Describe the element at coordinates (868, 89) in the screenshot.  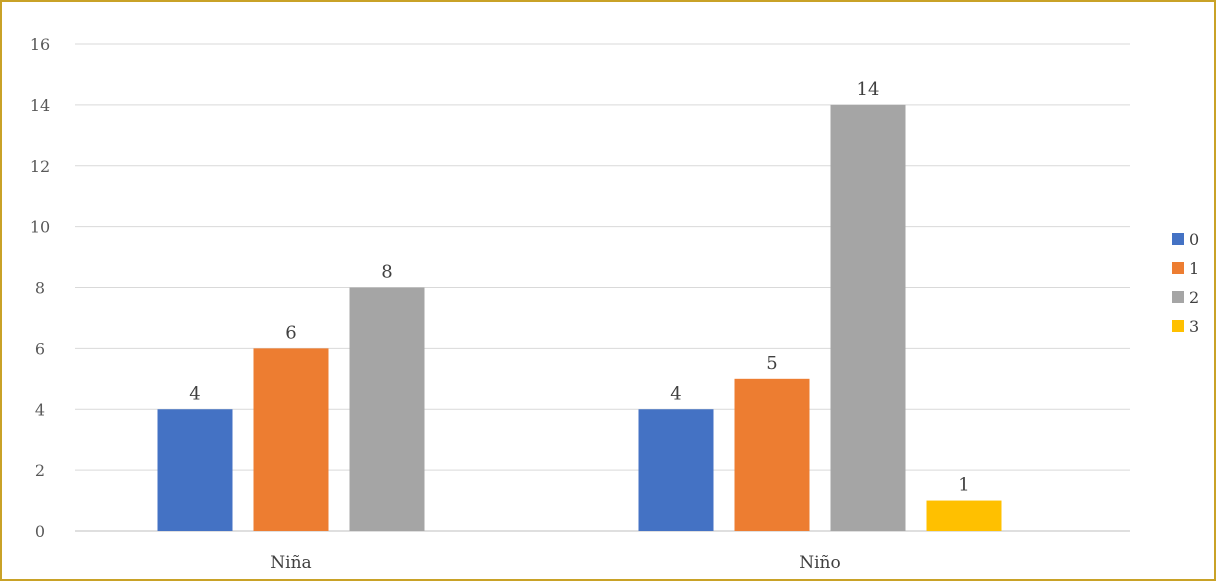
I see `data-label: 14` at that location.